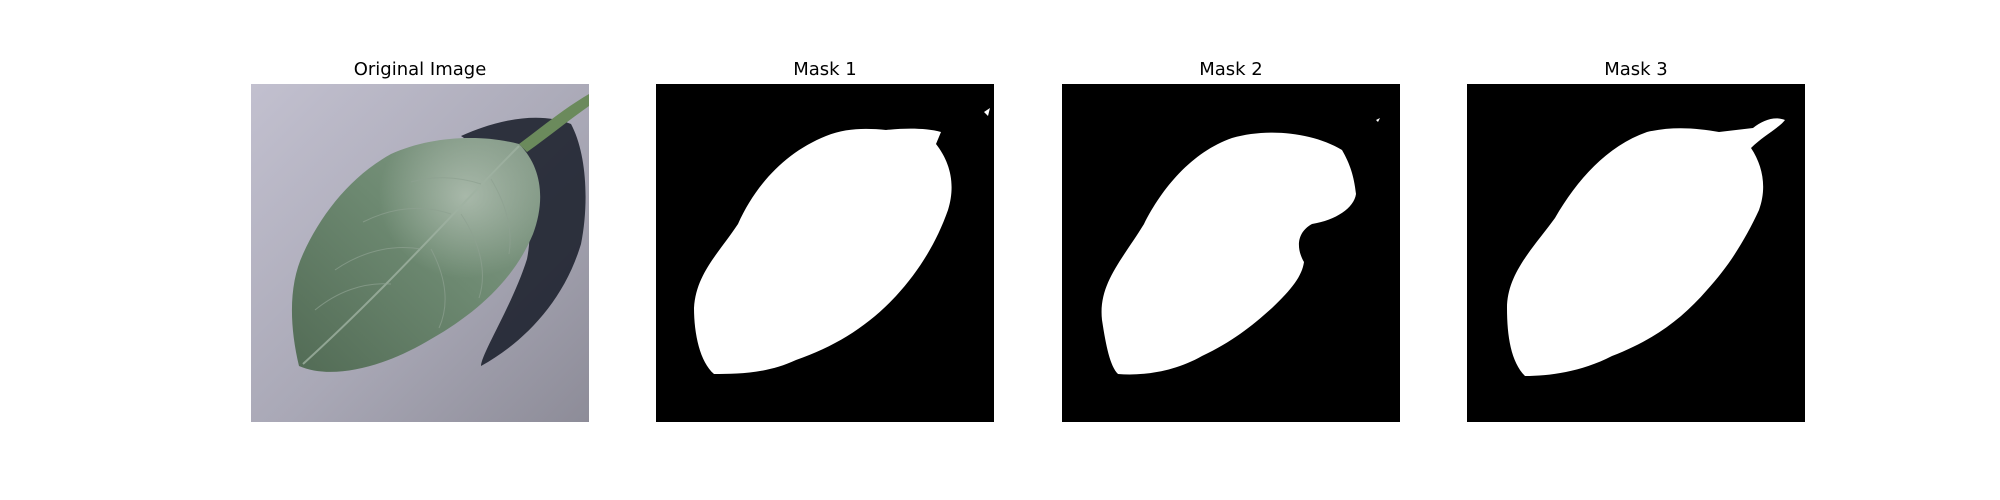  What do you see at coordinates (1636, 69) in the screenshot?
I see `panel-title: Mask 3` at bounding box center [1636, 69].